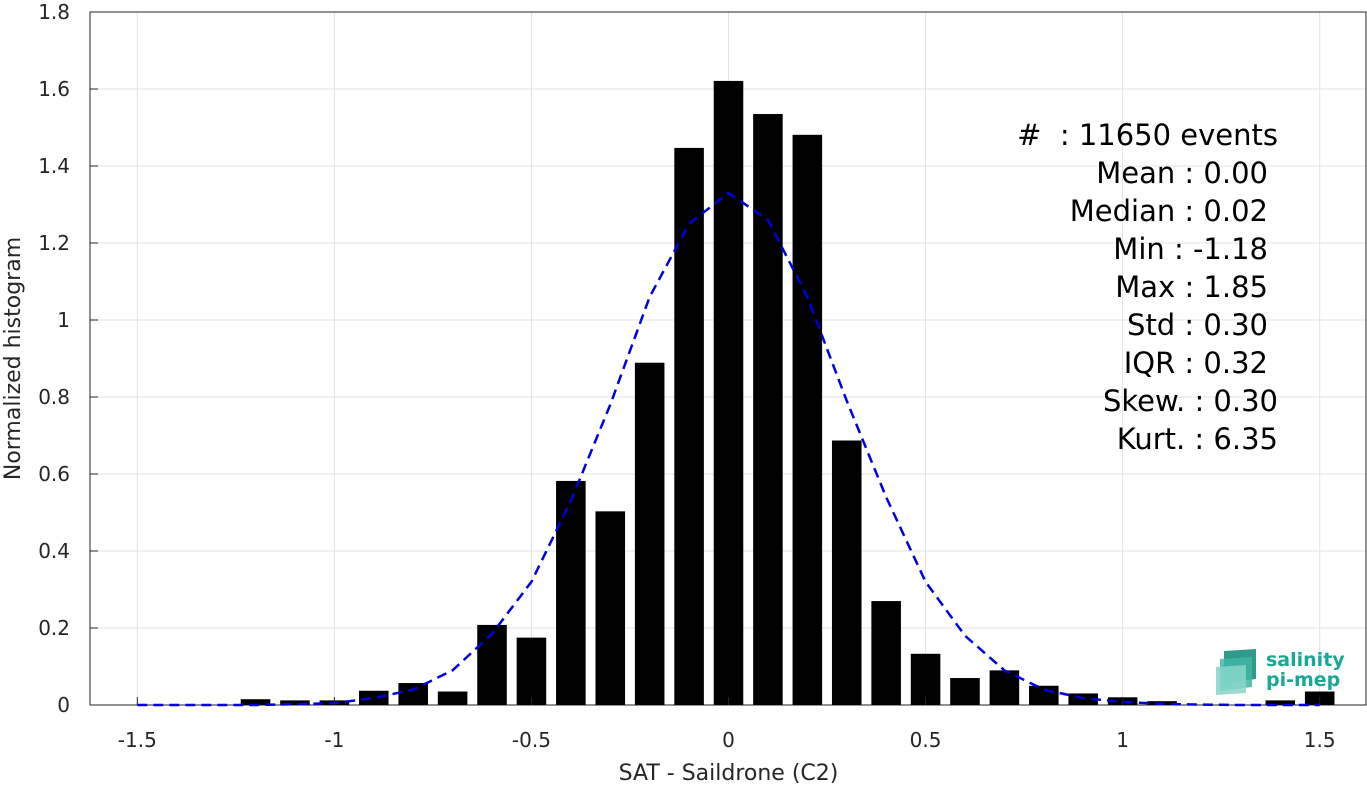 The width and height of the screenshot is (1367, 785). Describe the element at coordinates (1122, 740) in the screenshot. I see `x-tick-label: 1` at that location.